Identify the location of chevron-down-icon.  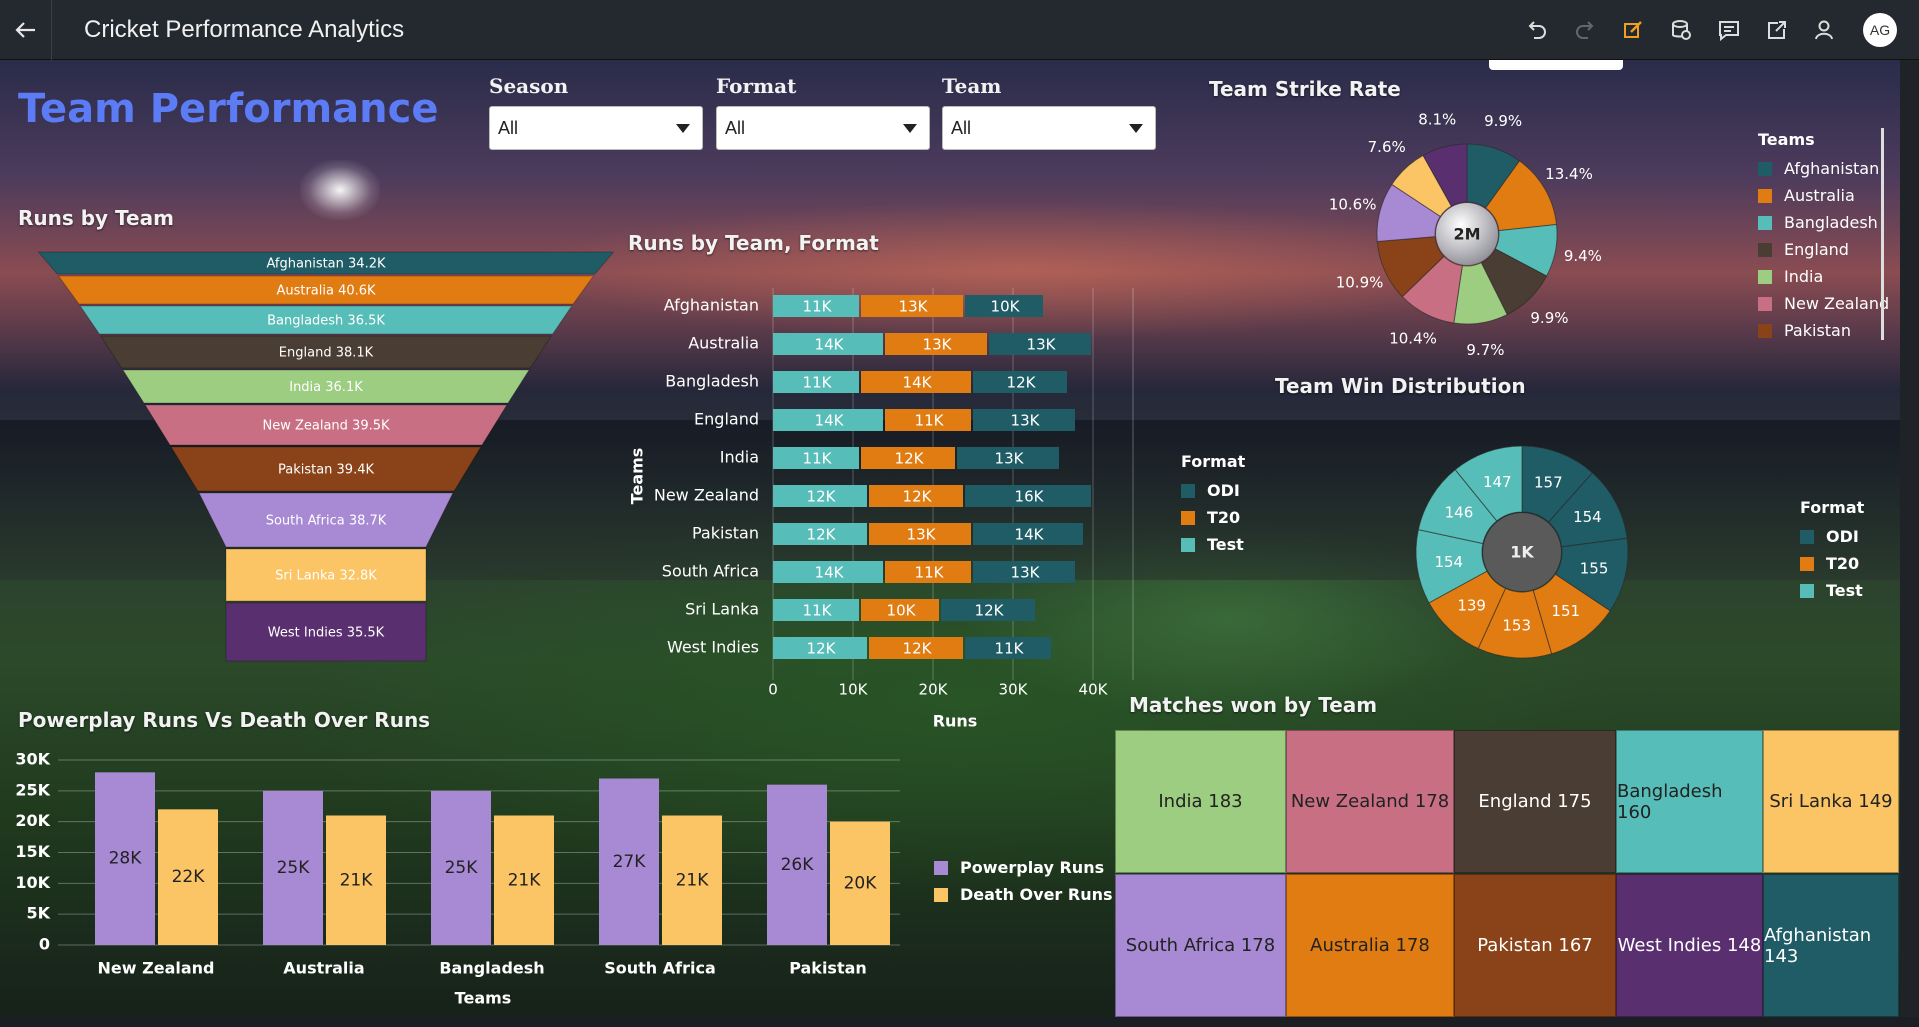
(910, 128).